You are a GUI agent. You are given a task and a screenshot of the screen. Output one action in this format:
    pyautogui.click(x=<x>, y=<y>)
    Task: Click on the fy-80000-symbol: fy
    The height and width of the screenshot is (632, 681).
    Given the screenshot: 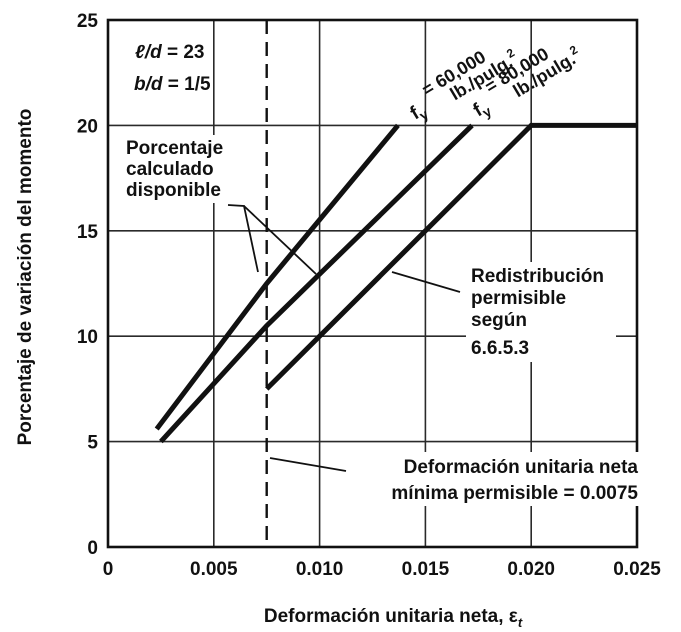 What is the action you would take?
    pyautogui.click(x=482, y=110)
    